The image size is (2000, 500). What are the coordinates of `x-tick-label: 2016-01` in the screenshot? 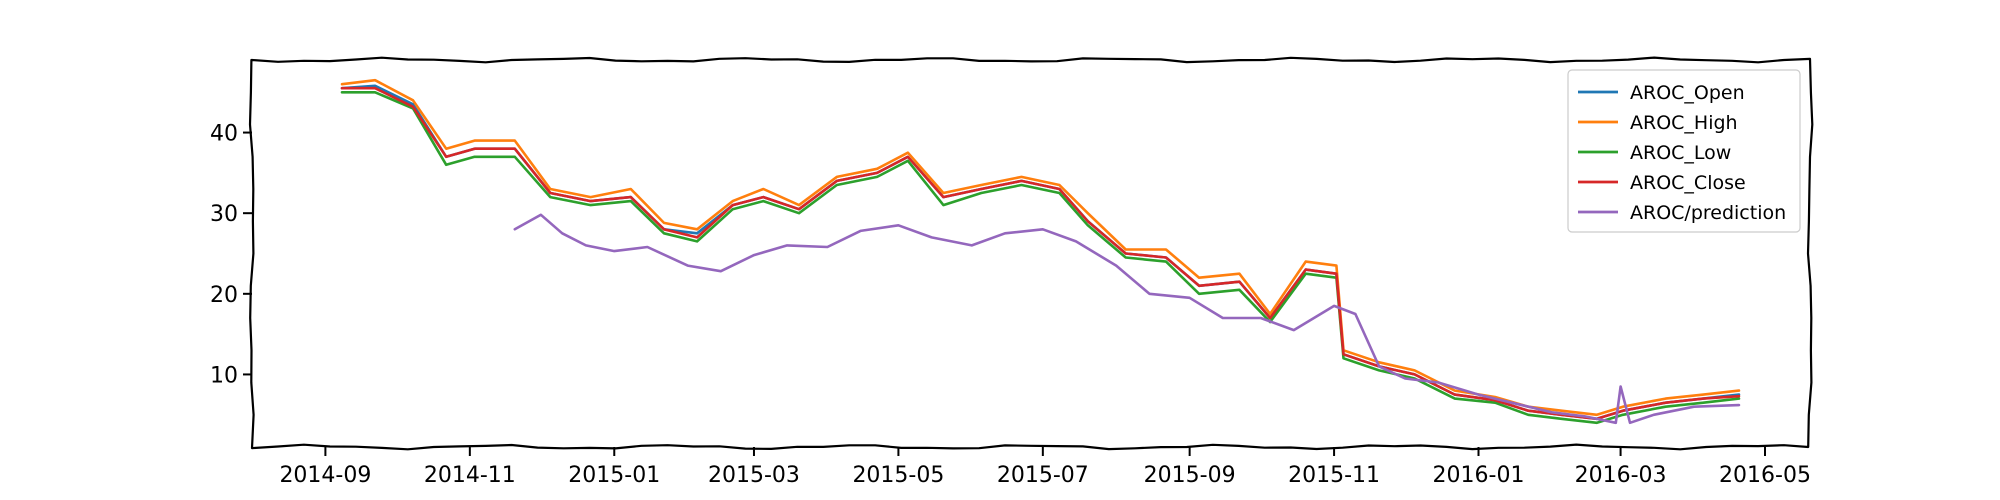 It's located at (1479, 475).